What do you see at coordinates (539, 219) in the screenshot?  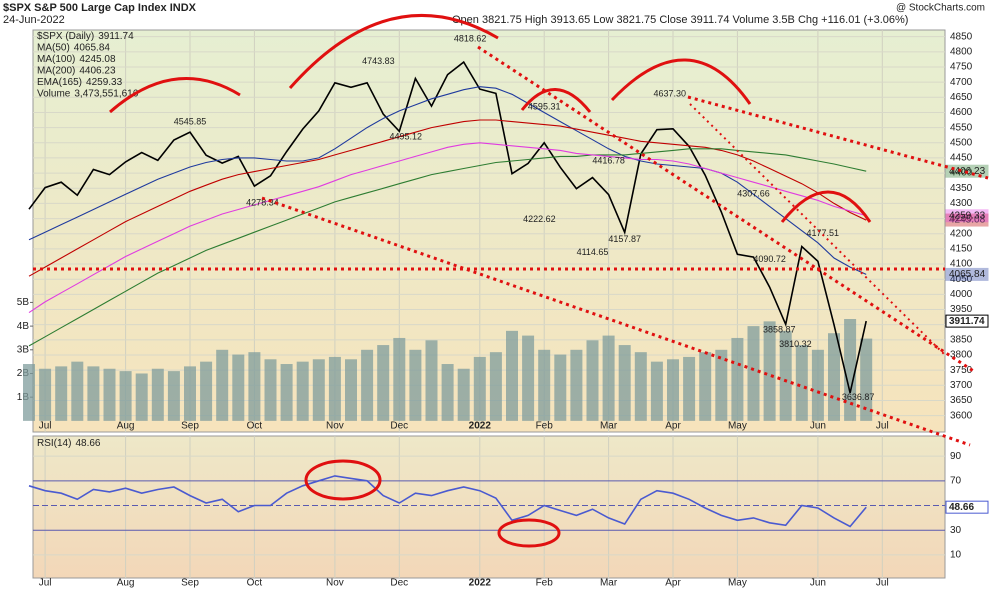 I see `annotation: 4222.62` at bounding box center [539, 219].